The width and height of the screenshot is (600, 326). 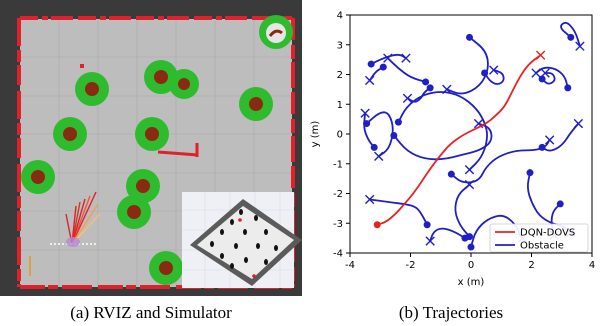 What do you see at coordinates (151, 312) in the screenshot?
I see `caption-rviz: (a) RVIZ and Simulator` at bounding box center [151, 312].